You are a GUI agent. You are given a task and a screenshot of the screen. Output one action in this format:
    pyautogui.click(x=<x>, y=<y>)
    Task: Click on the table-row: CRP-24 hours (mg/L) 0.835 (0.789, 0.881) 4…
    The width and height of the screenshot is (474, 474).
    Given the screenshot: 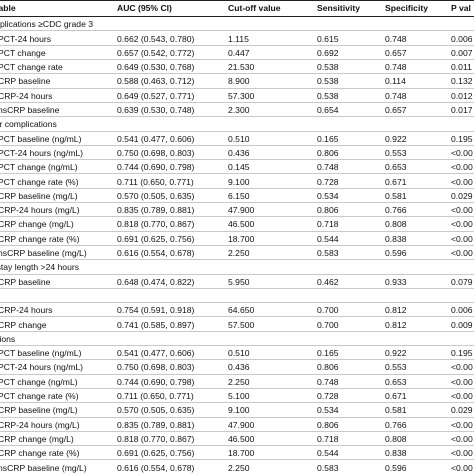 What is the action you would take?
    pyautogui.click(x=237, y=210)
    